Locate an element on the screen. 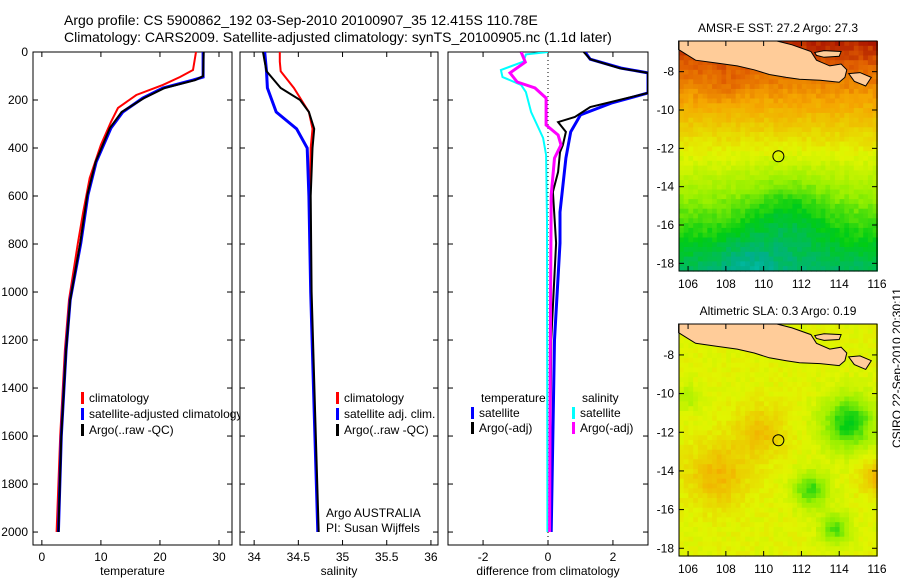 This screenshot has width=900, height=580. y-tick-label: 1800 is located at coordinates (14, 484).